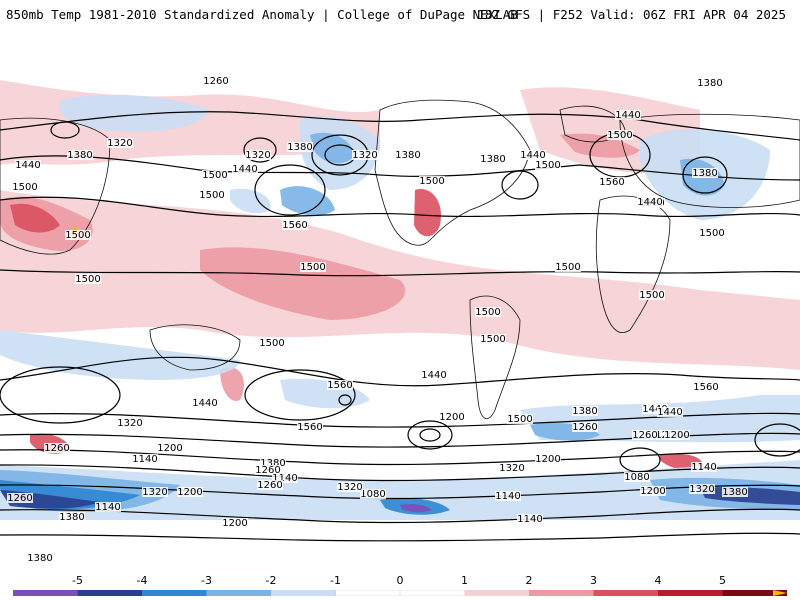 This screenshot has height=600, width=800. What do you see at coordinates (345, 400) in the screenshot?
I see `contour-small-low` at bounding box center [345, 400].